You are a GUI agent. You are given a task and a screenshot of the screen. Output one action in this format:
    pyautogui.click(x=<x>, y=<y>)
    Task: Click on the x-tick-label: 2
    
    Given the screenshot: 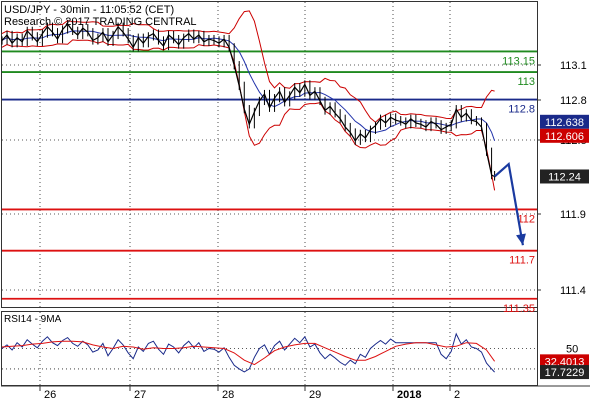 What is the action you would take?
    pyautogui.click(x=457, y=394)
    